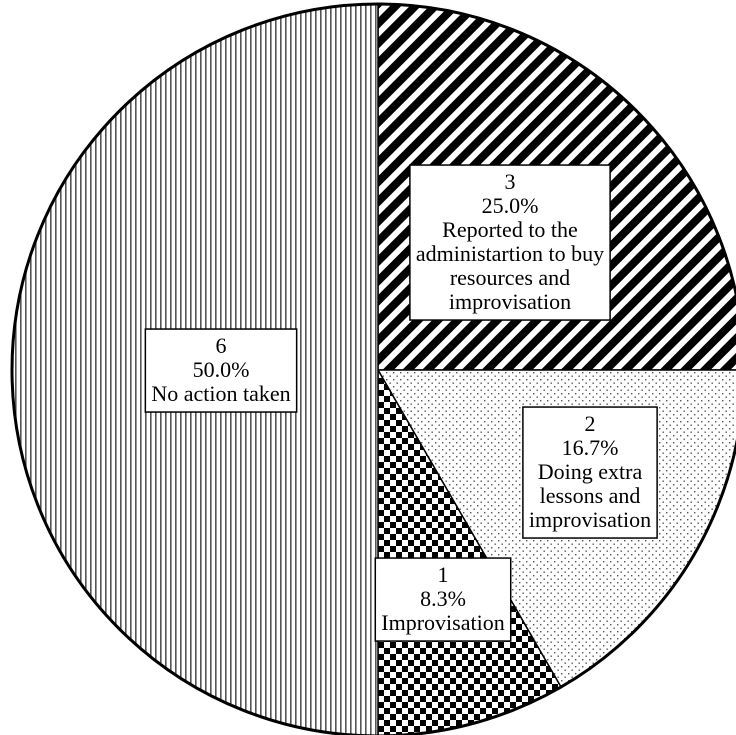  Describe the element at coordinates (221, 345) in the screenshot. I see `slice-count: 6` at that location.